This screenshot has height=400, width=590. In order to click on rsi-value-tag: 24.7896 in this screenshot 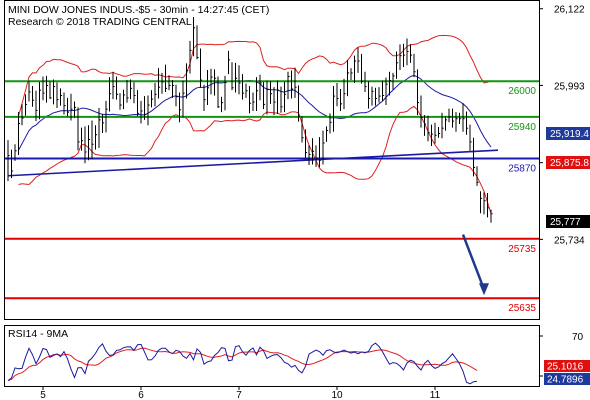, I will do `click(567, 379)`.